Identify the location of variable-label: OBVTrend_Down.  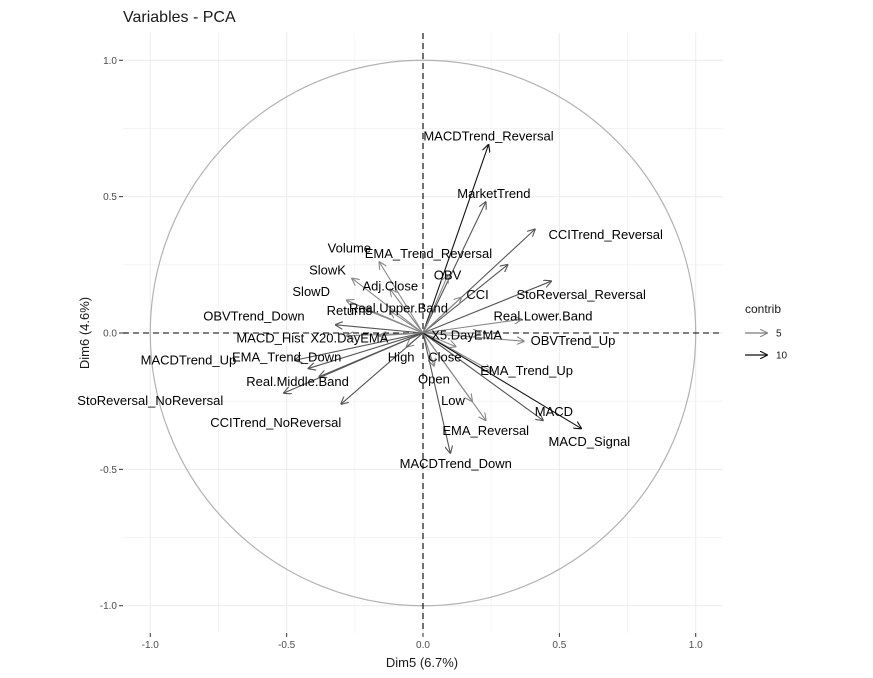
(253, 316).